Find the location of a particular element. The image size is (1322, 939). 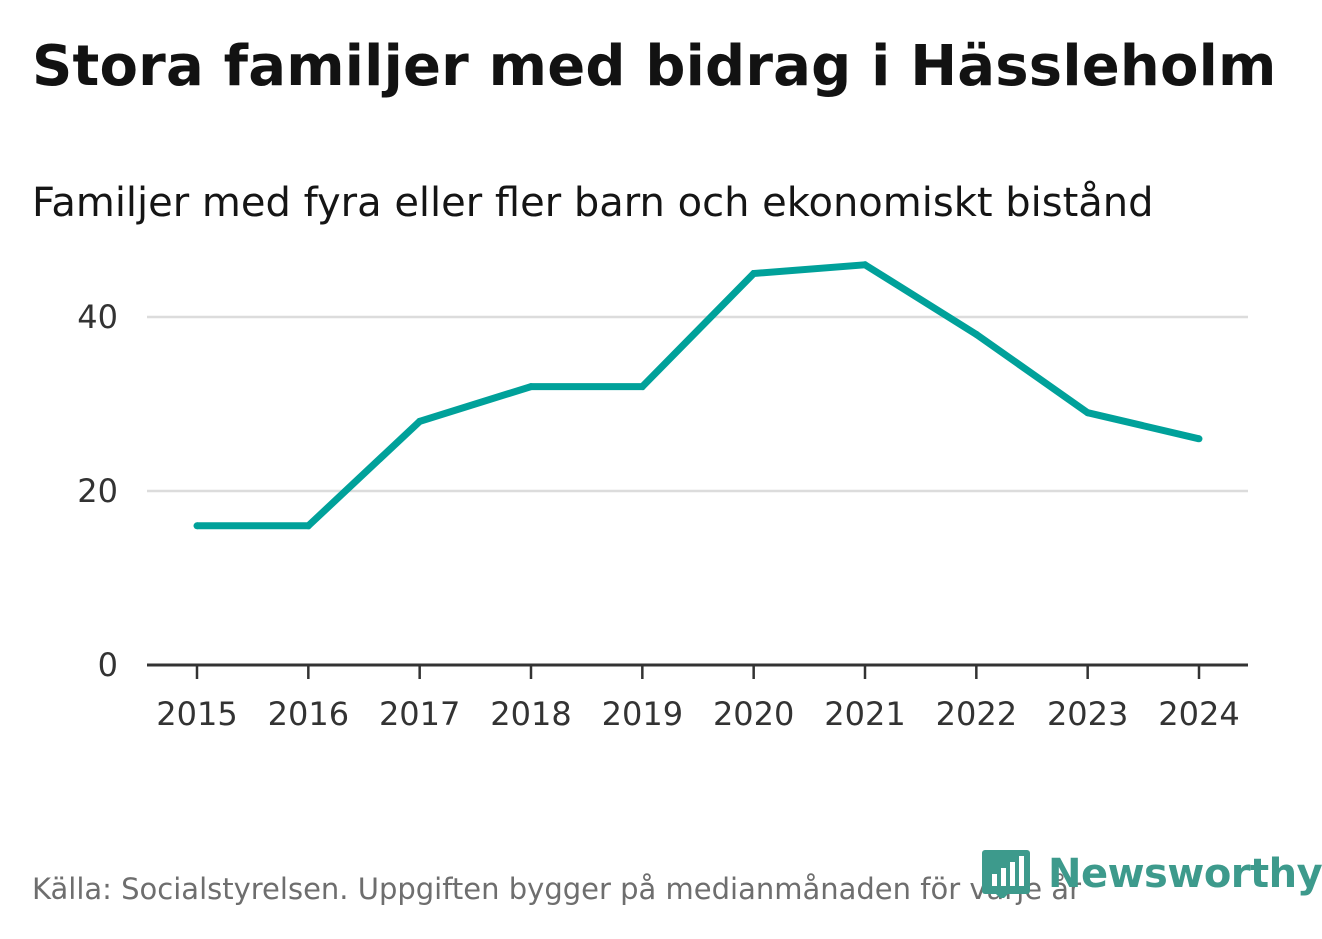

x-tick-label: 2021 is located at coordinates (864, 714).